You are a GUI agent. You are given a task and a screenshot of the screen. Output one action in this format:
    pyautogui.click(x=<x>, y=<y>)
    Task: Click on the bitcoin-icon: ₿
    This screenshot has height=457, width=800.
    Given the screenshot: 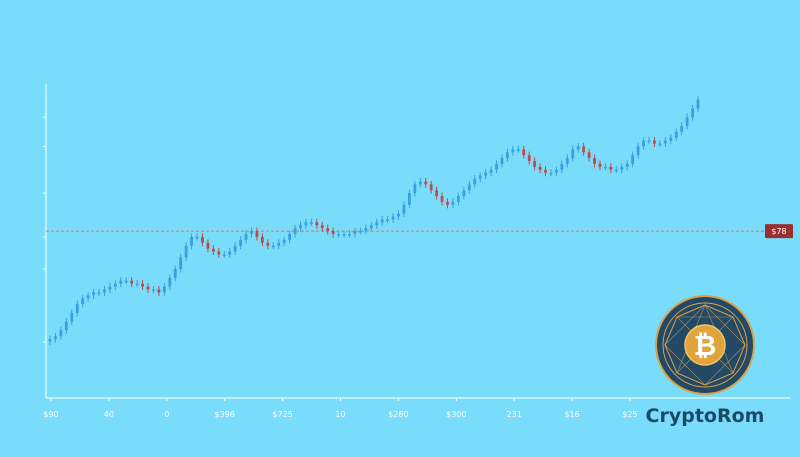 What is the action you would take?
    pyautogui.click(x=705, y=345)
    